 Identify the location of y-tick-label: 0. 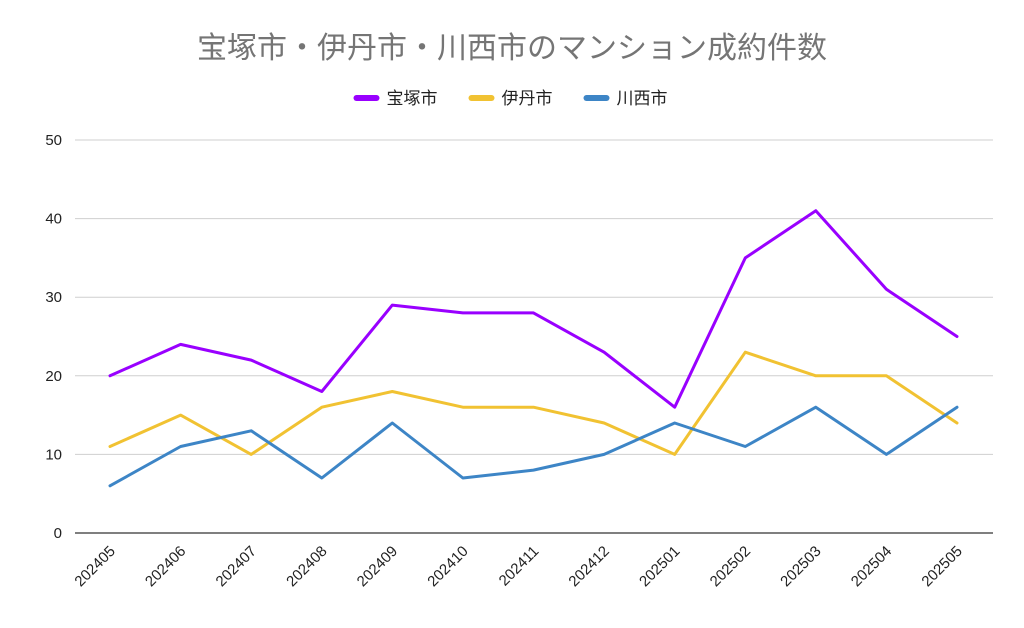
(58, 533).